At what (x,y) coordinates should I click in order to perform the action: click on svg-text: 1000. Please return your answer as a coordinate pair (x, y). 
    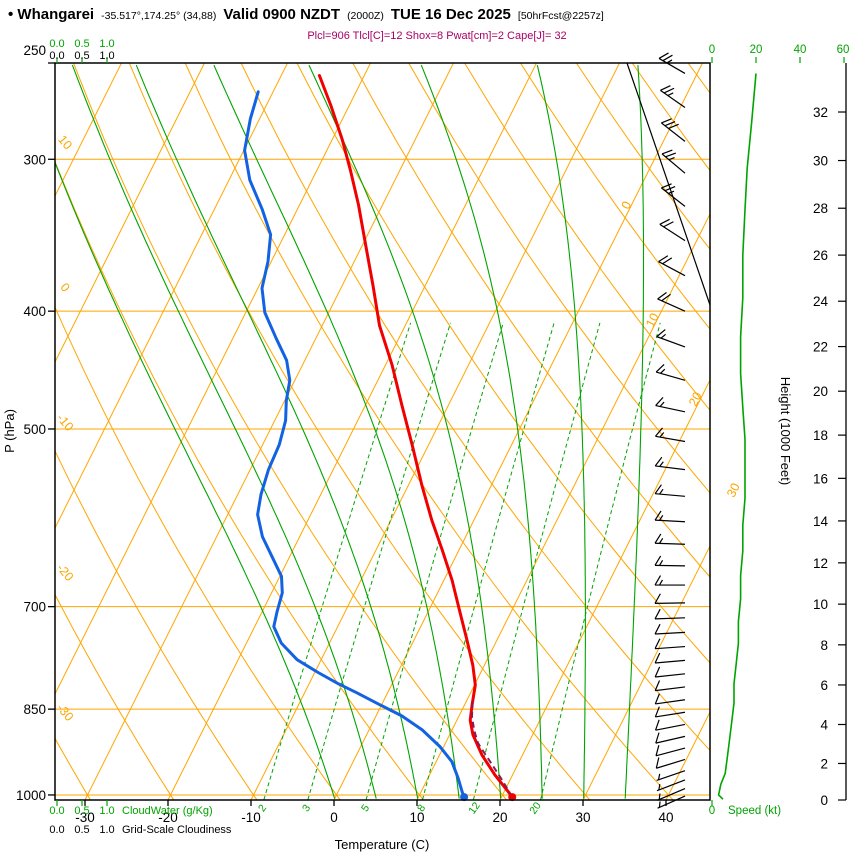
    Looking at the image, I should click on (31, 795).